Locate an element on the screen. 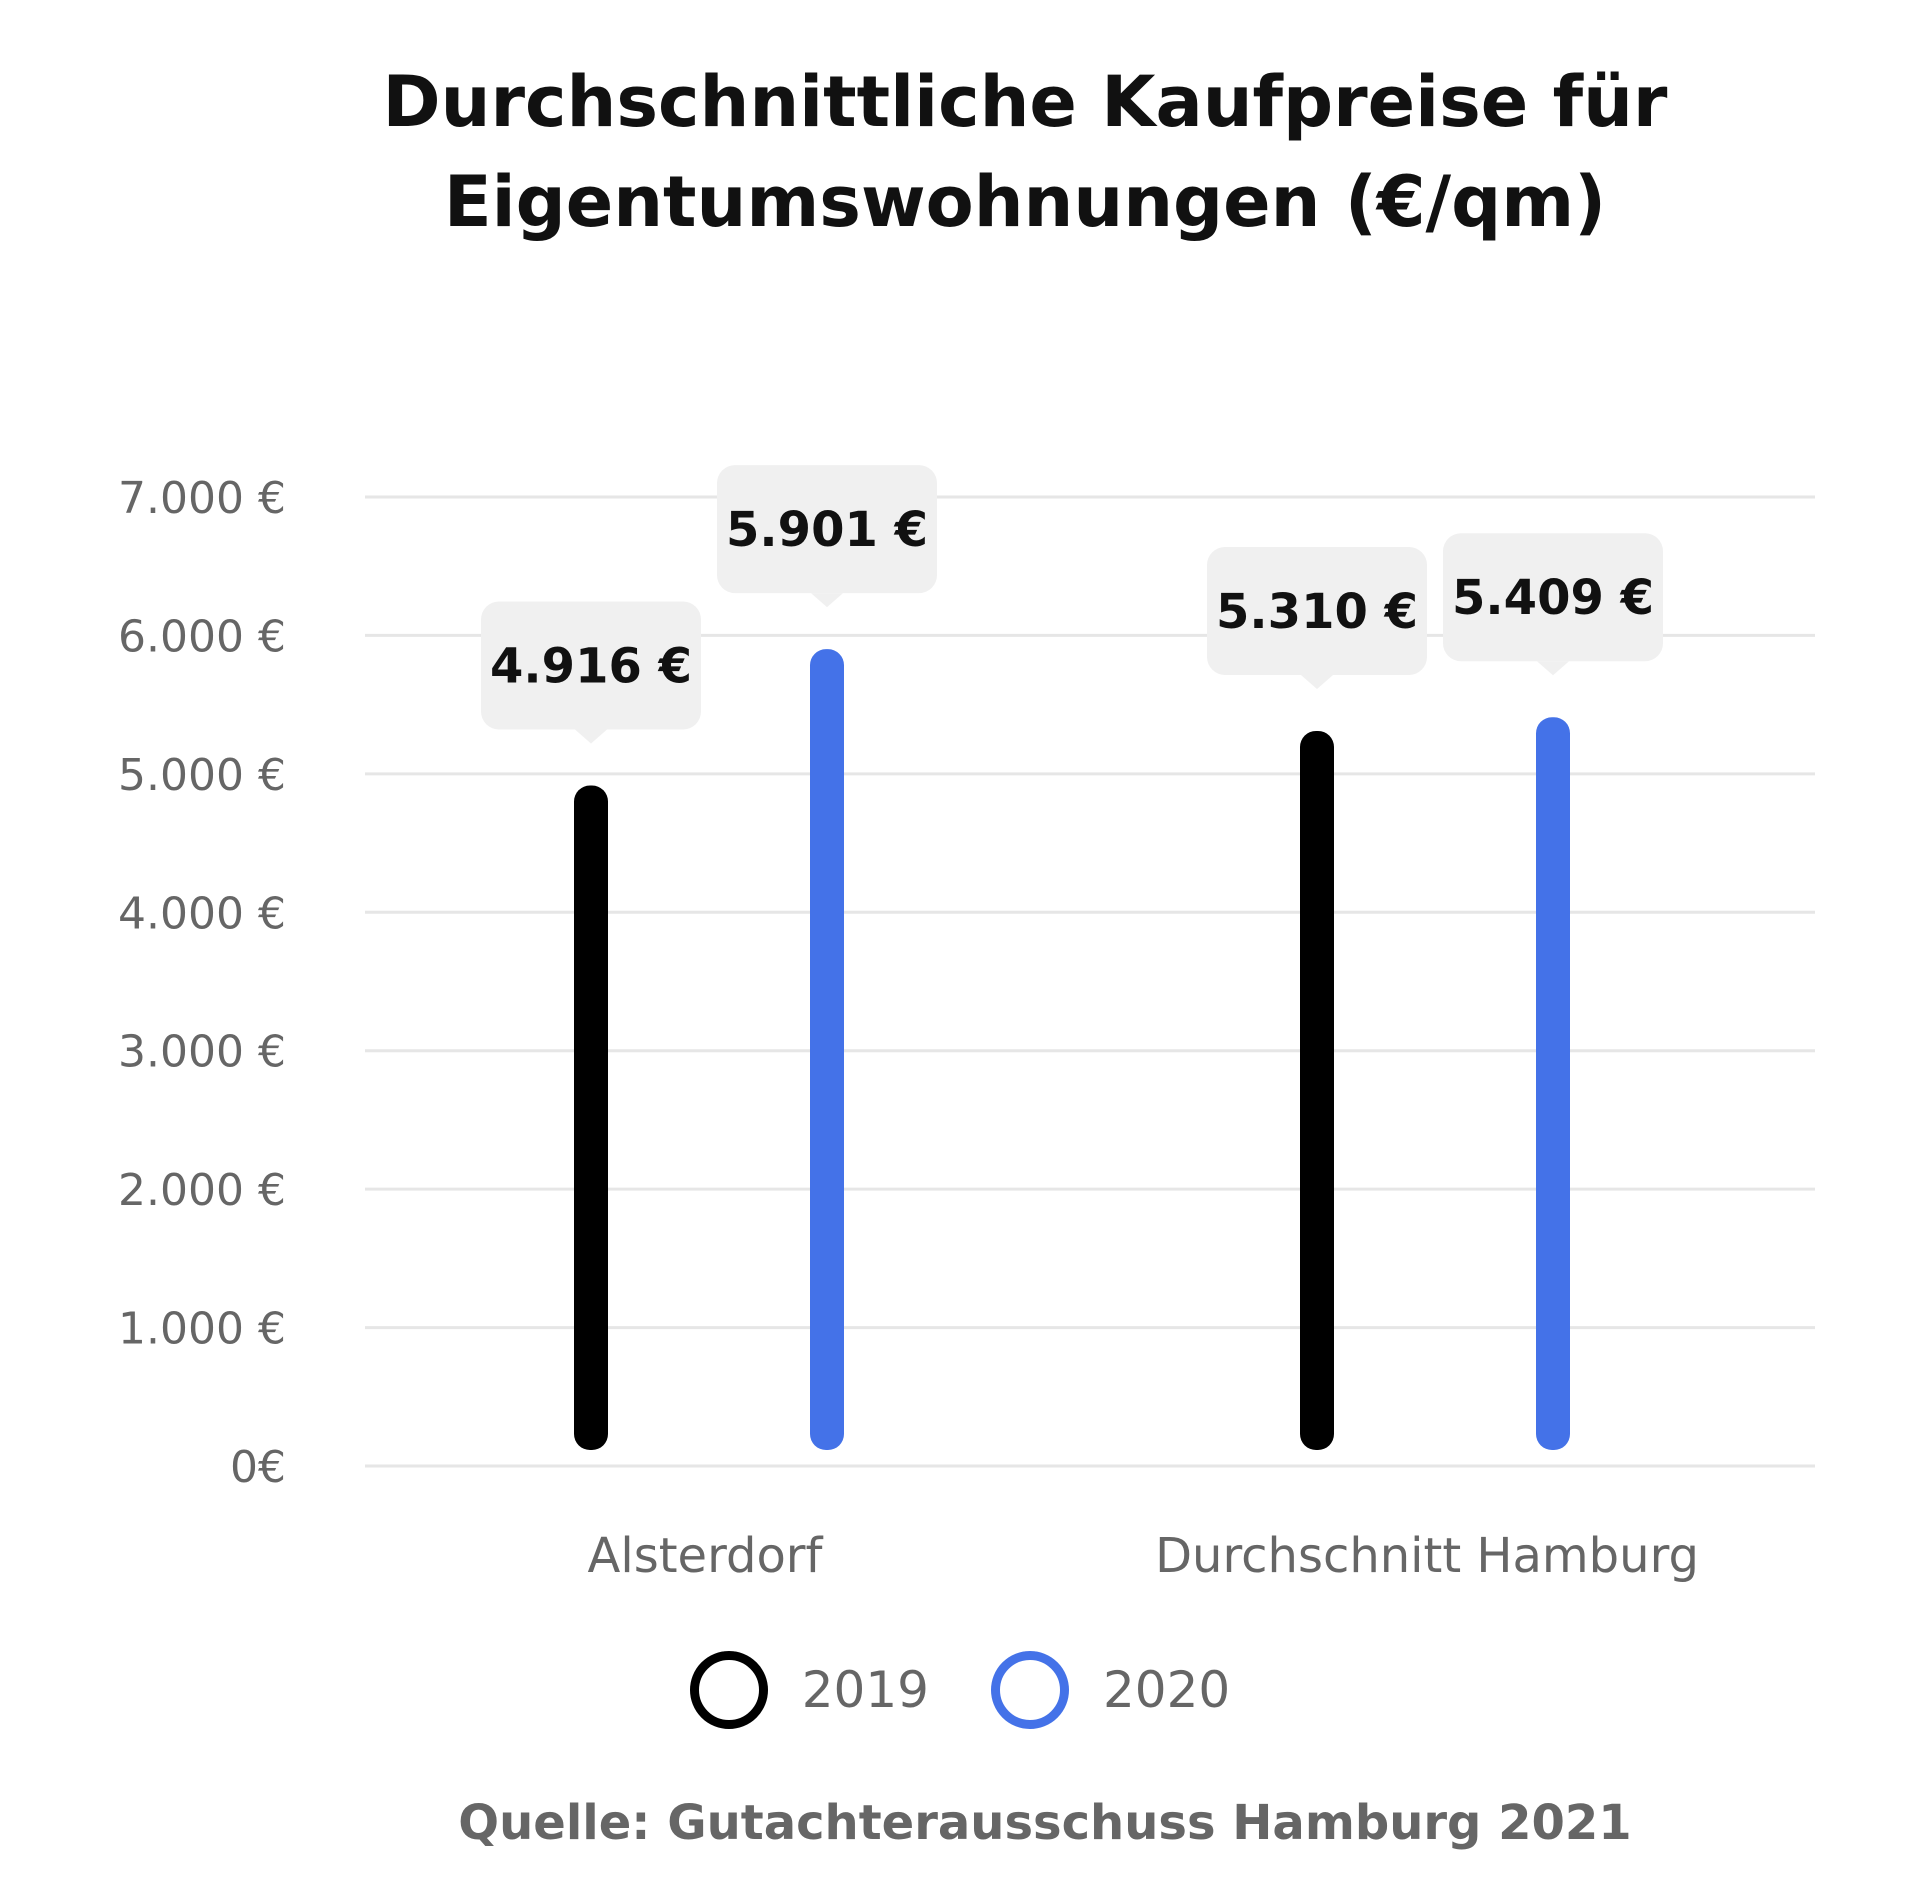  y-tick-label: 5.000 € is located at coordinates (202, 775).